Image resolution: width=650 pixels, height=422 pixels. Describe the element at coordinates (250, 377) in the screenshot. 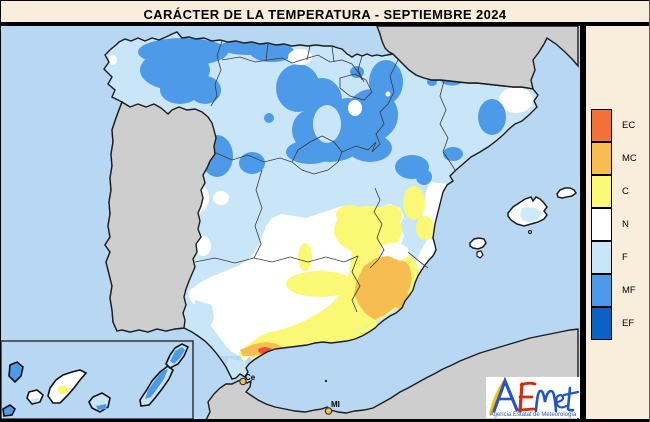

I see `svg-text: Ce` at that location.